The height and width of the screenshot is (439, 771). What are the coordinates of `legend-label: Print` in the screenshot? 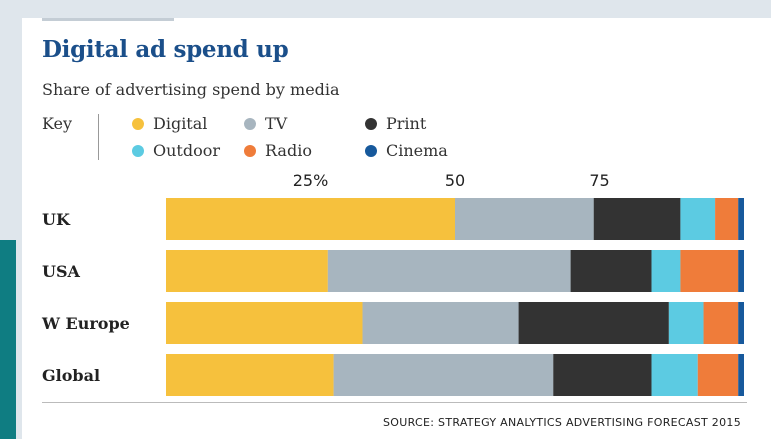 It's located at (406, 123).